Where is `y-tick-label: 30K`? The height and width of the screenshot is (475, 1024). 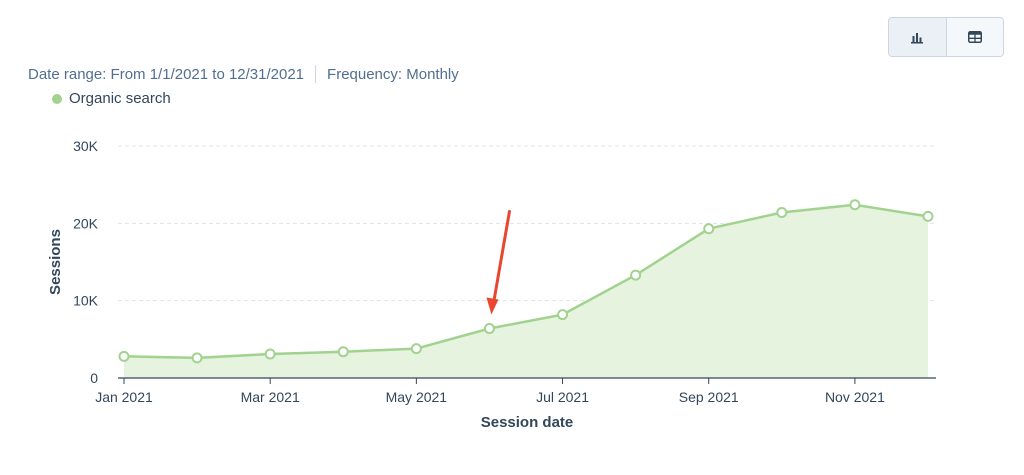
y-tick-label: 30K is located at coordinates (86, 146).